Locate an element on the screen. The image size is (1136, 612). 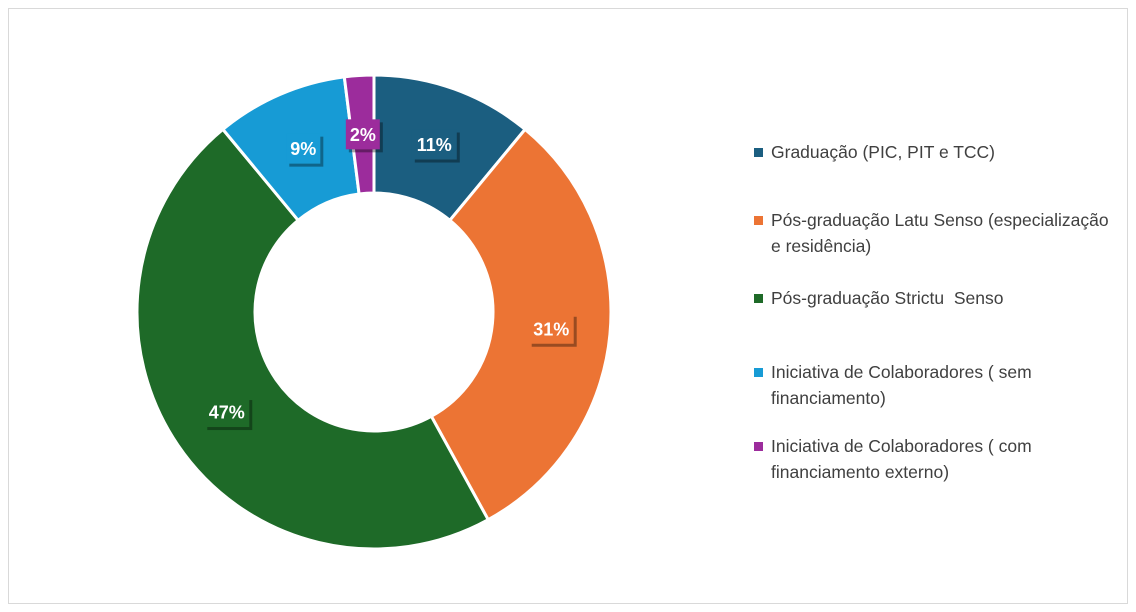
legend-label: Graduação (PIC, PIT e TCC) is located at coordinates (883, 152).